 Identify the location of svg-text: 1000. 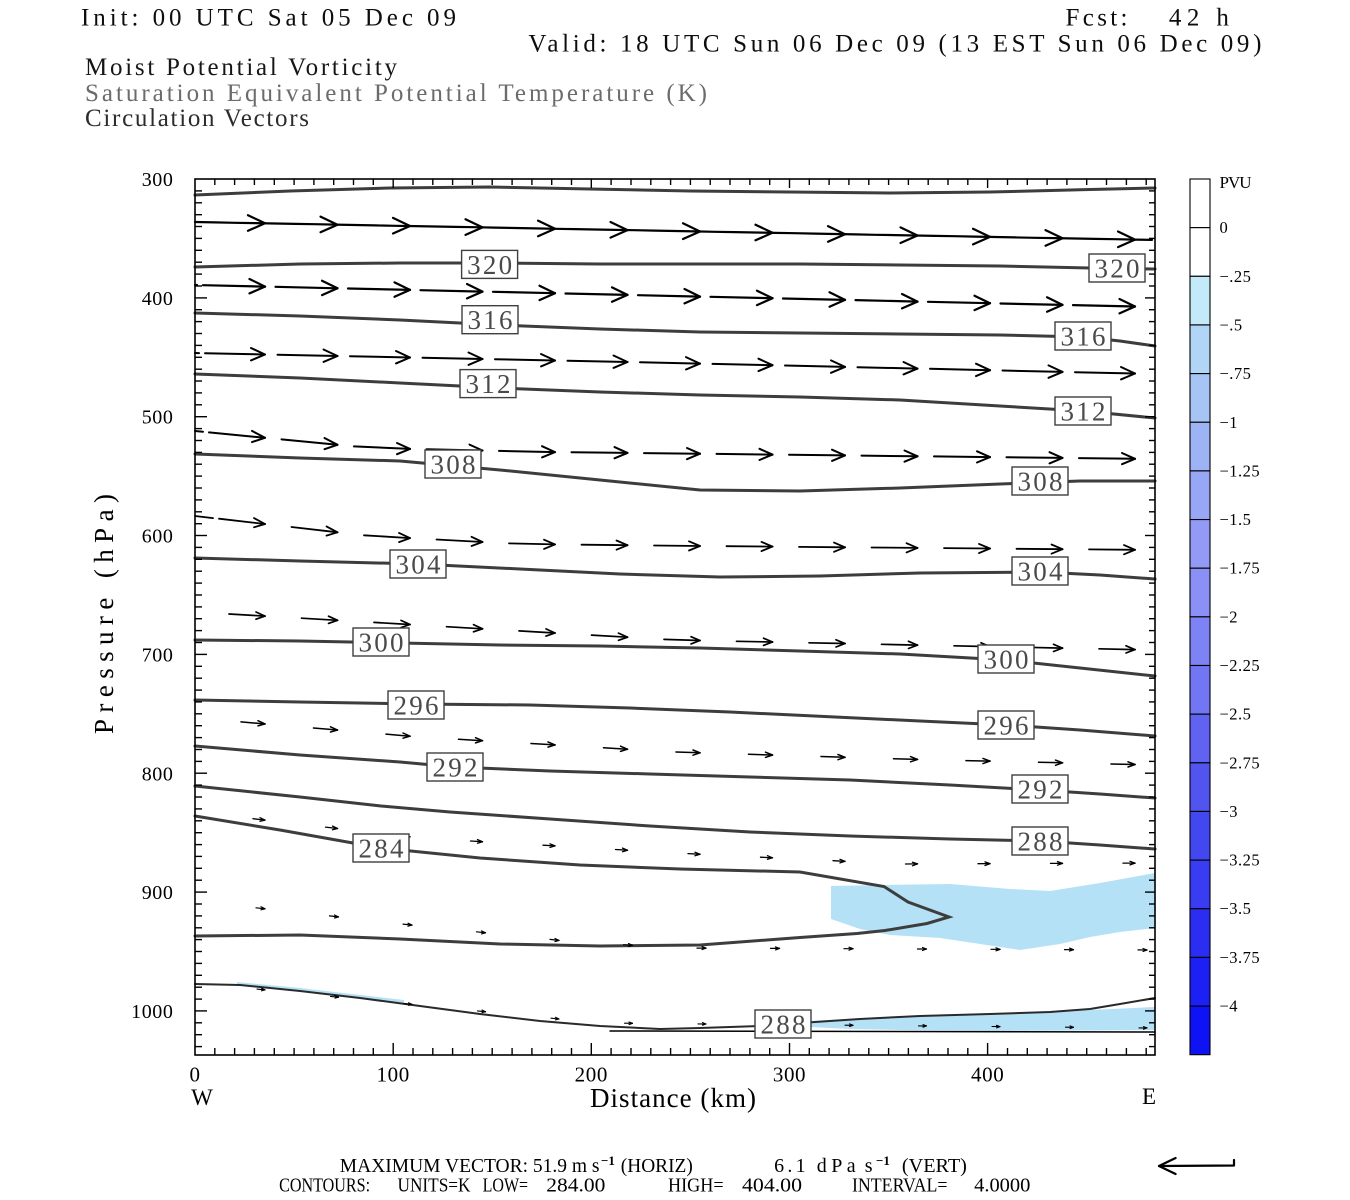
(152, 1012).